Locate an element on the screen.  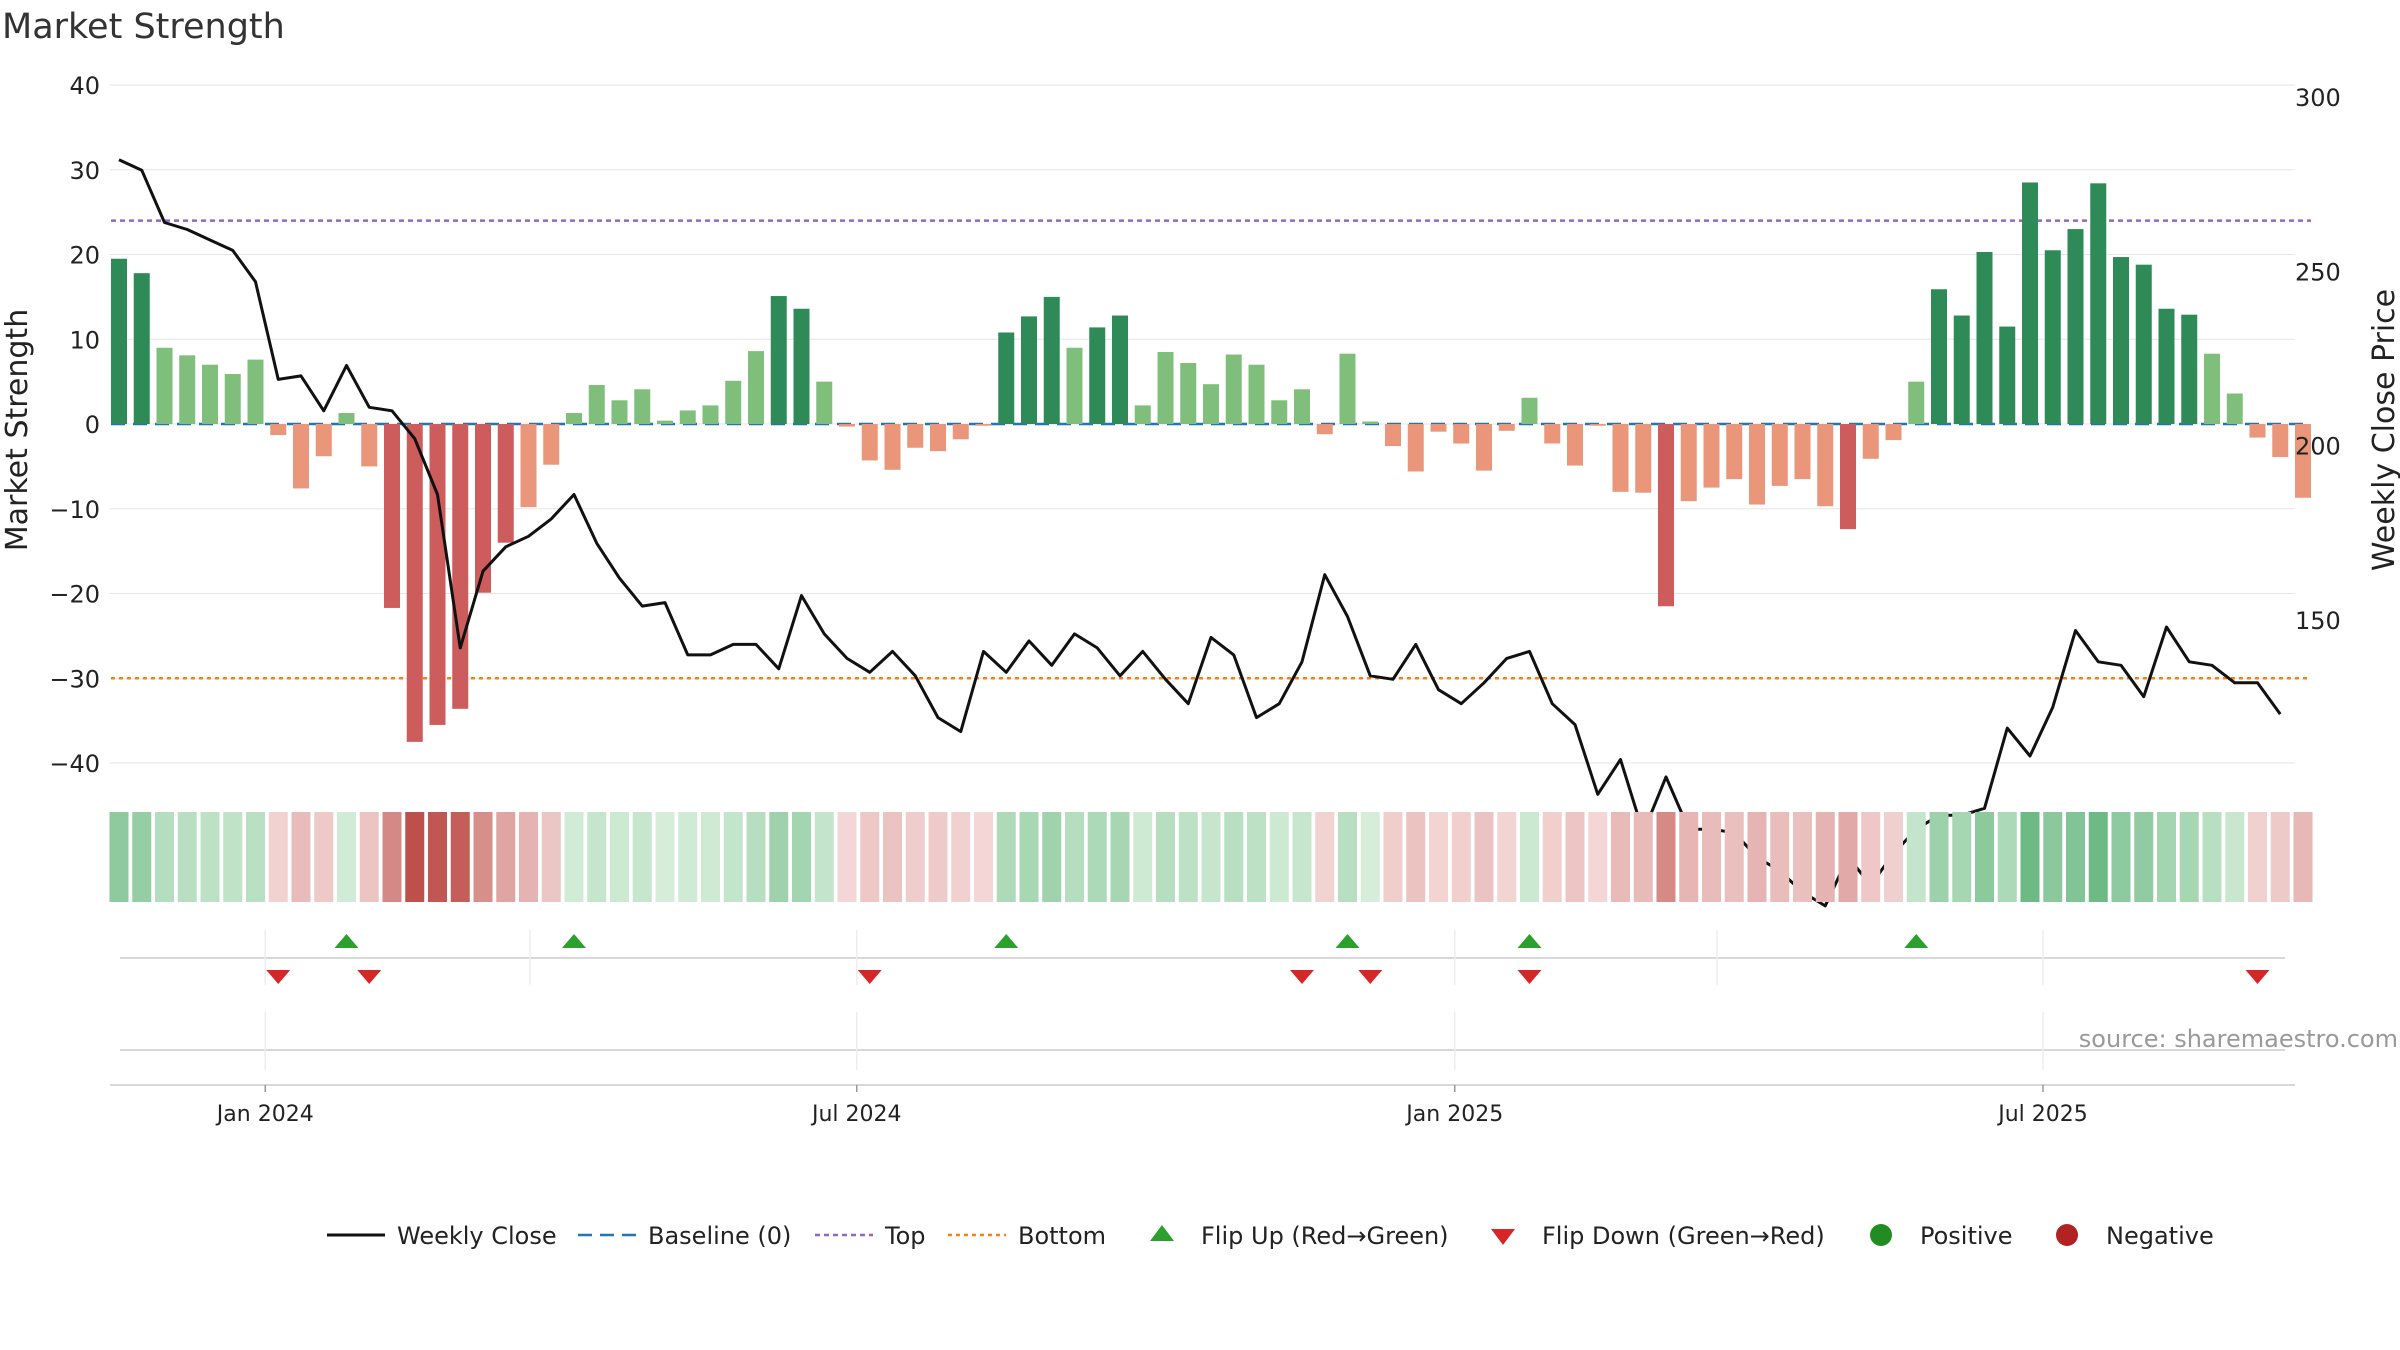
right-axis: 300 250 200 150 is located at coordinates (2318, 359).